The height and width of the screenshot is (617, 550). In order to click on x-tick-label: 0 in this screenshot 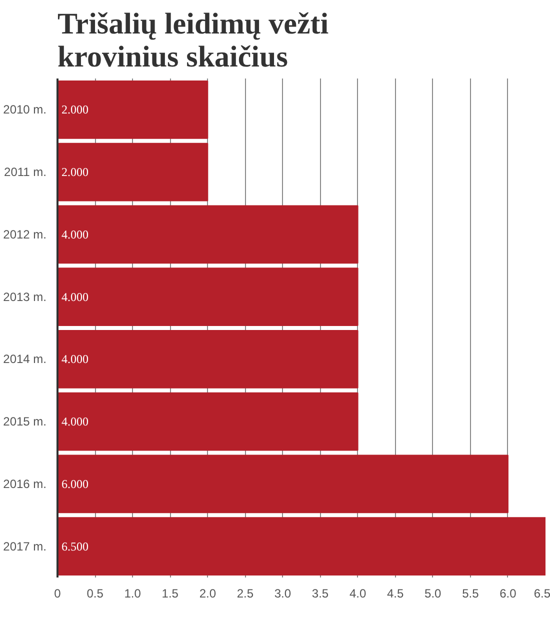, I will do `click(58, 593)`.